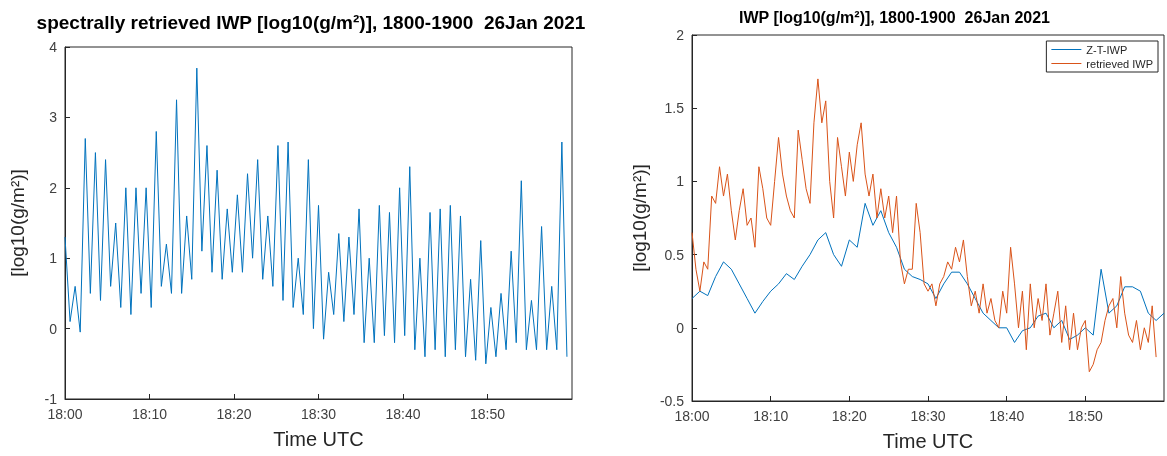 Image resolution: width=1167 pixels, height=456 pixels. Describe the element at coordinates (674, 108) in the screenshot. I see `y-tick-label: 1.5` at that location.